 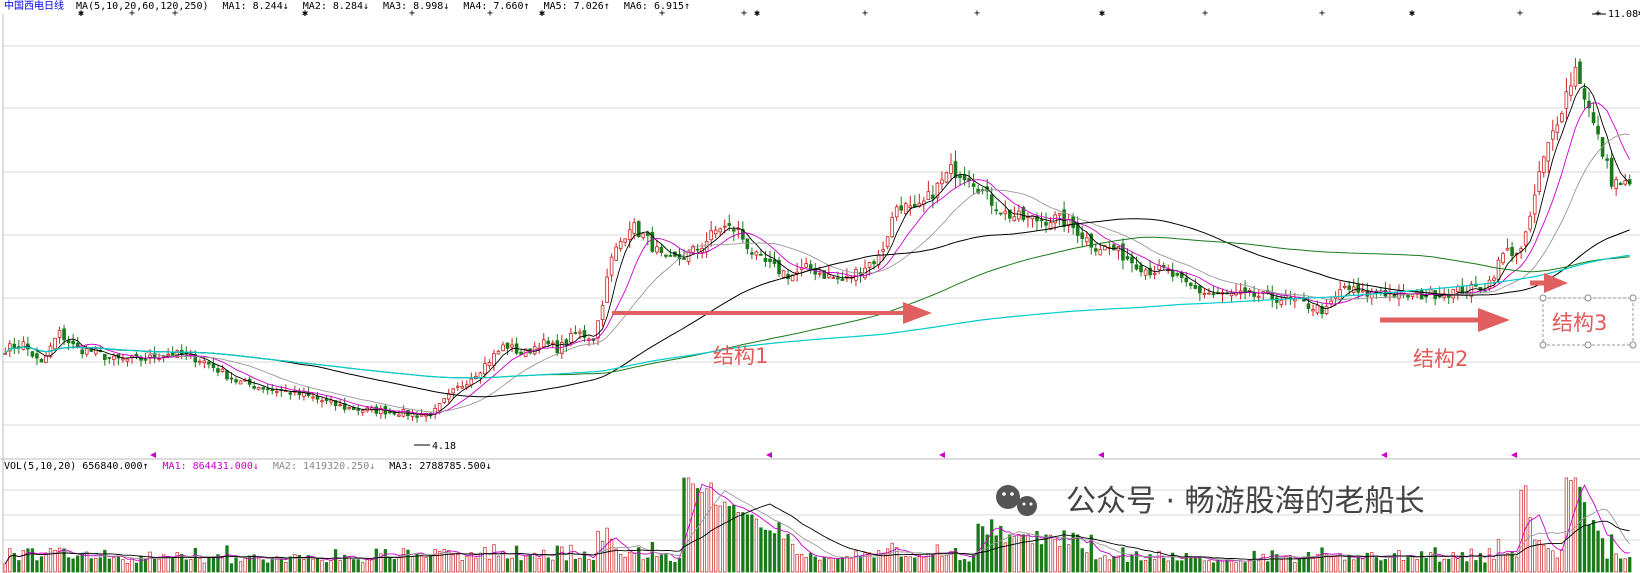 I want to click on signal-triangle, so click(x=942, y=455).